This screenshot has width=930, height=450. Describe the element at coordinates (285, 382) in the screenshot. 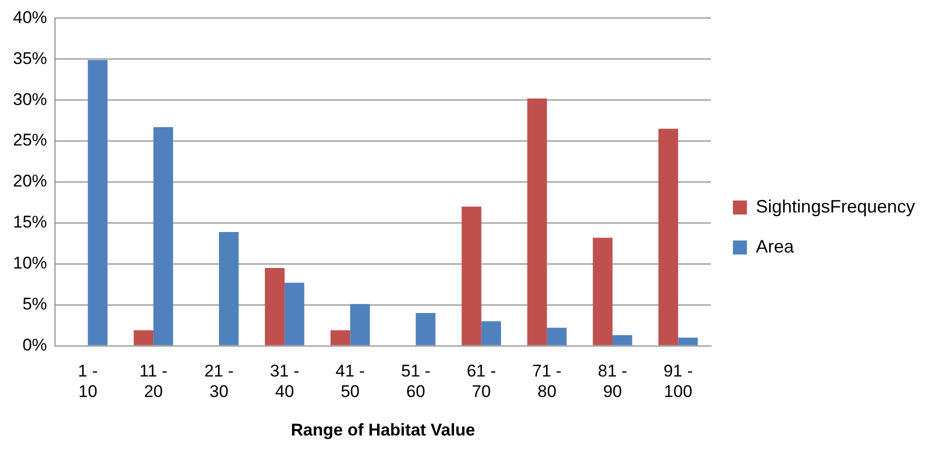

I see `x-tick-label: 31 - 40` at that location.